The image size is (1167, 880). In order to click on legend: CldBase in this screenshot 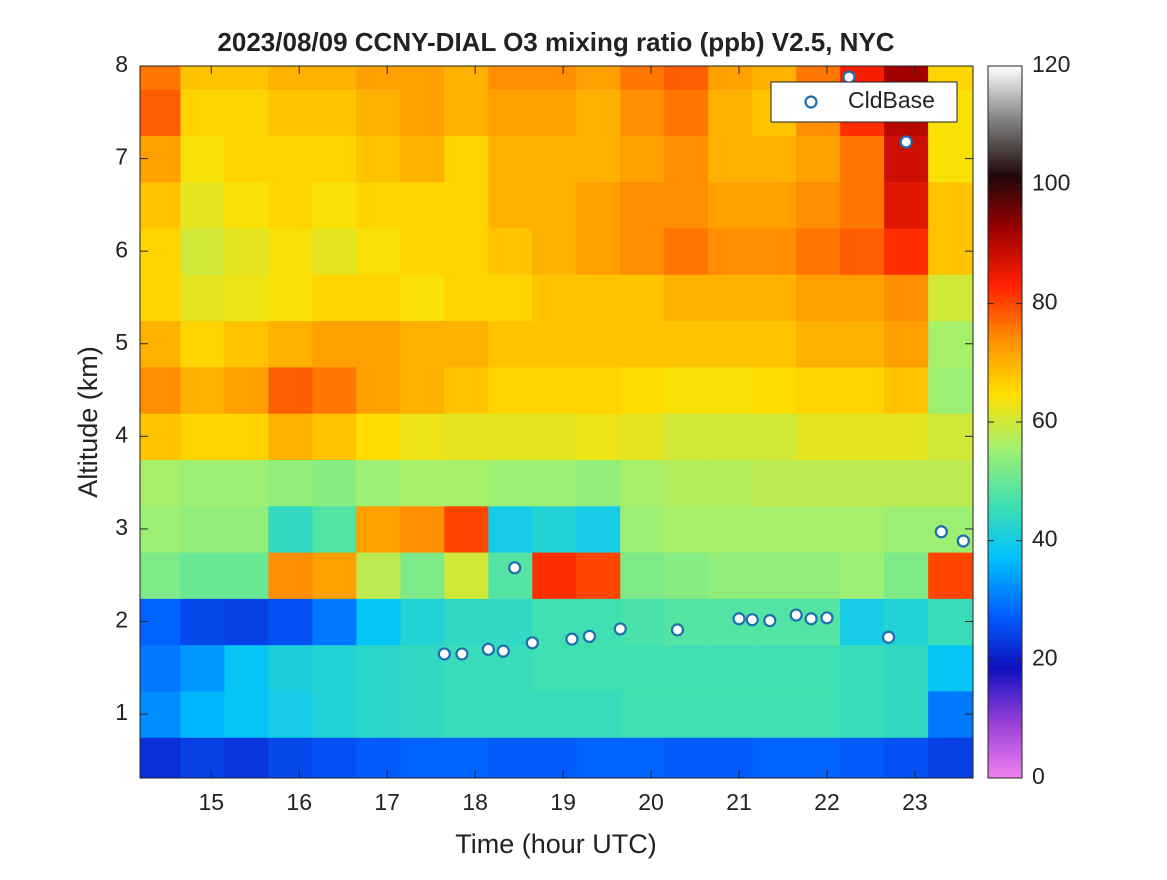, I will do `click(864, 102)`.